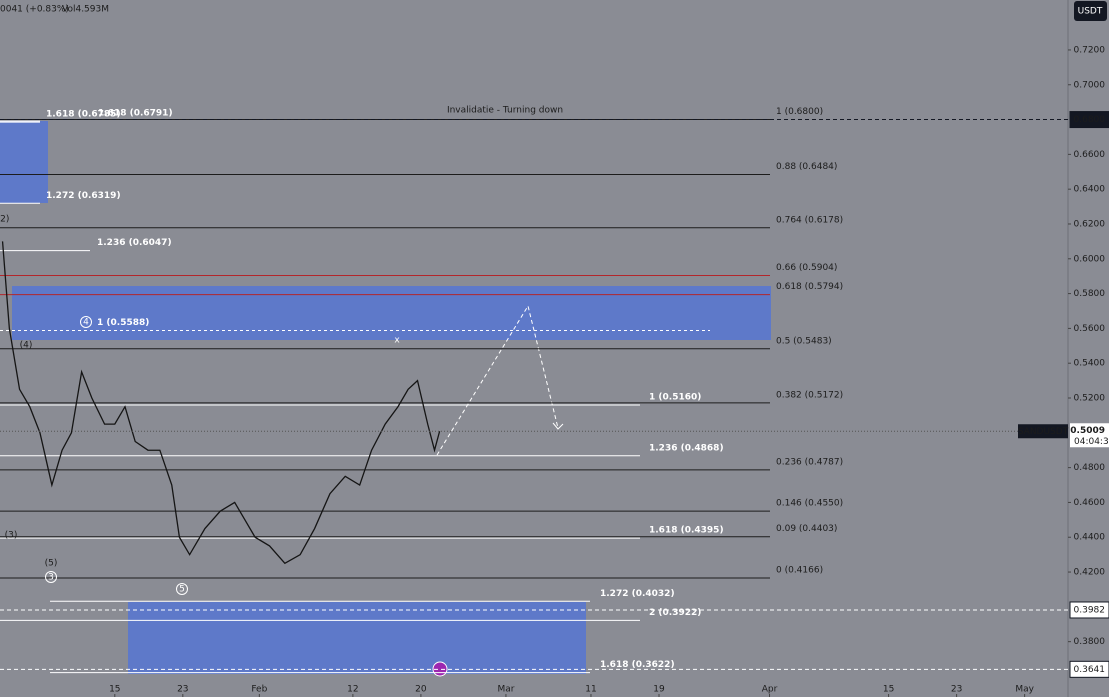 The image size is (1109, 697). Describe the element at coordinates (83, 115) in the screenshot. I see `fib-label: 1.618 (0.6785)` at that location.